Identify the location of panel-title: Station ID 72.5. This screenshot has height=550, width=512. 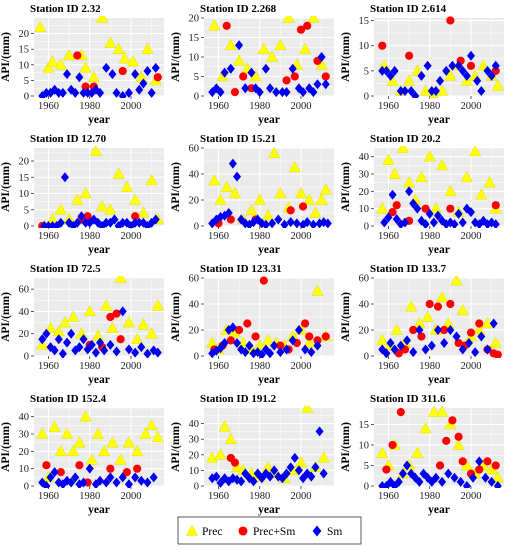
(65, 269).